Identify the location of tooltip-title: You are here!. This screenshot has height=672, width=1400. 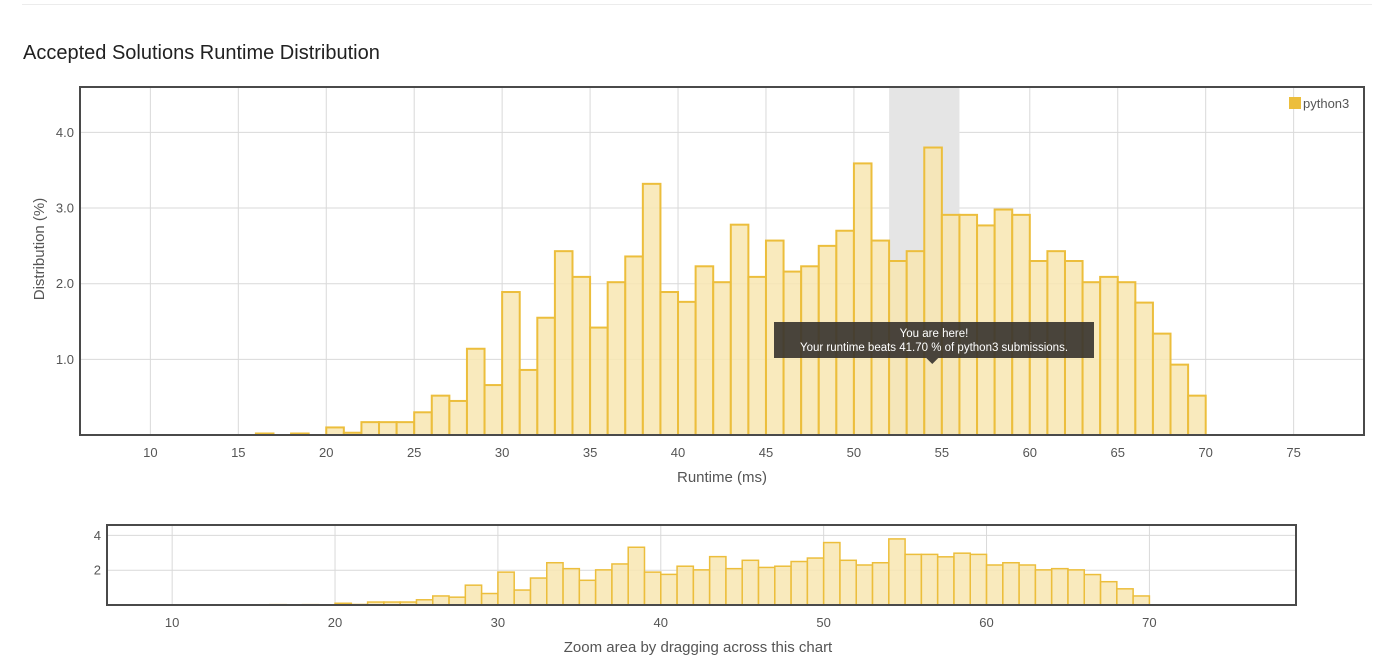
(934, 334).